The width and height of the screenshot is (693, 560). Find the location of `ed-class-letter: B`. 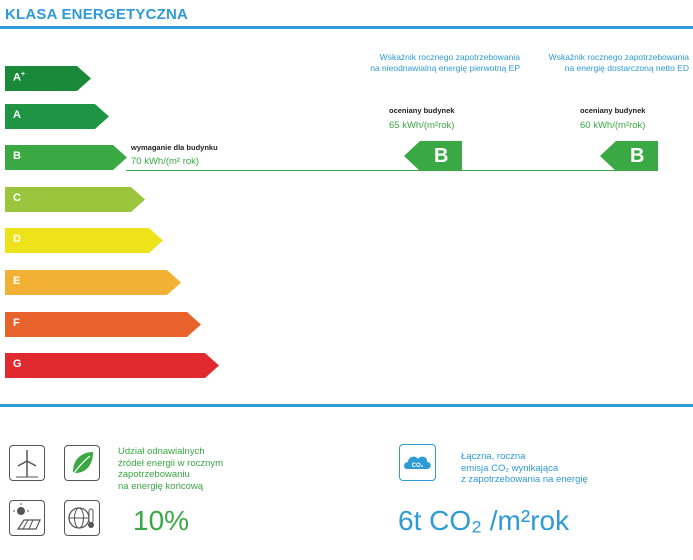

ed-class-letter: B is located at coordinates (637, 156).